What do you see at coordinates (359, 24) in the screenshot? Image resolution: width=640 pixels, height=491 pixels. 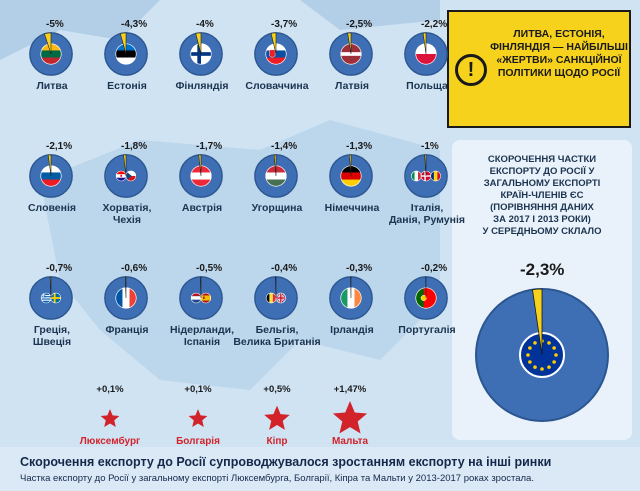 I see `decline-label: -2,5%` at bounding box center [359, 24].